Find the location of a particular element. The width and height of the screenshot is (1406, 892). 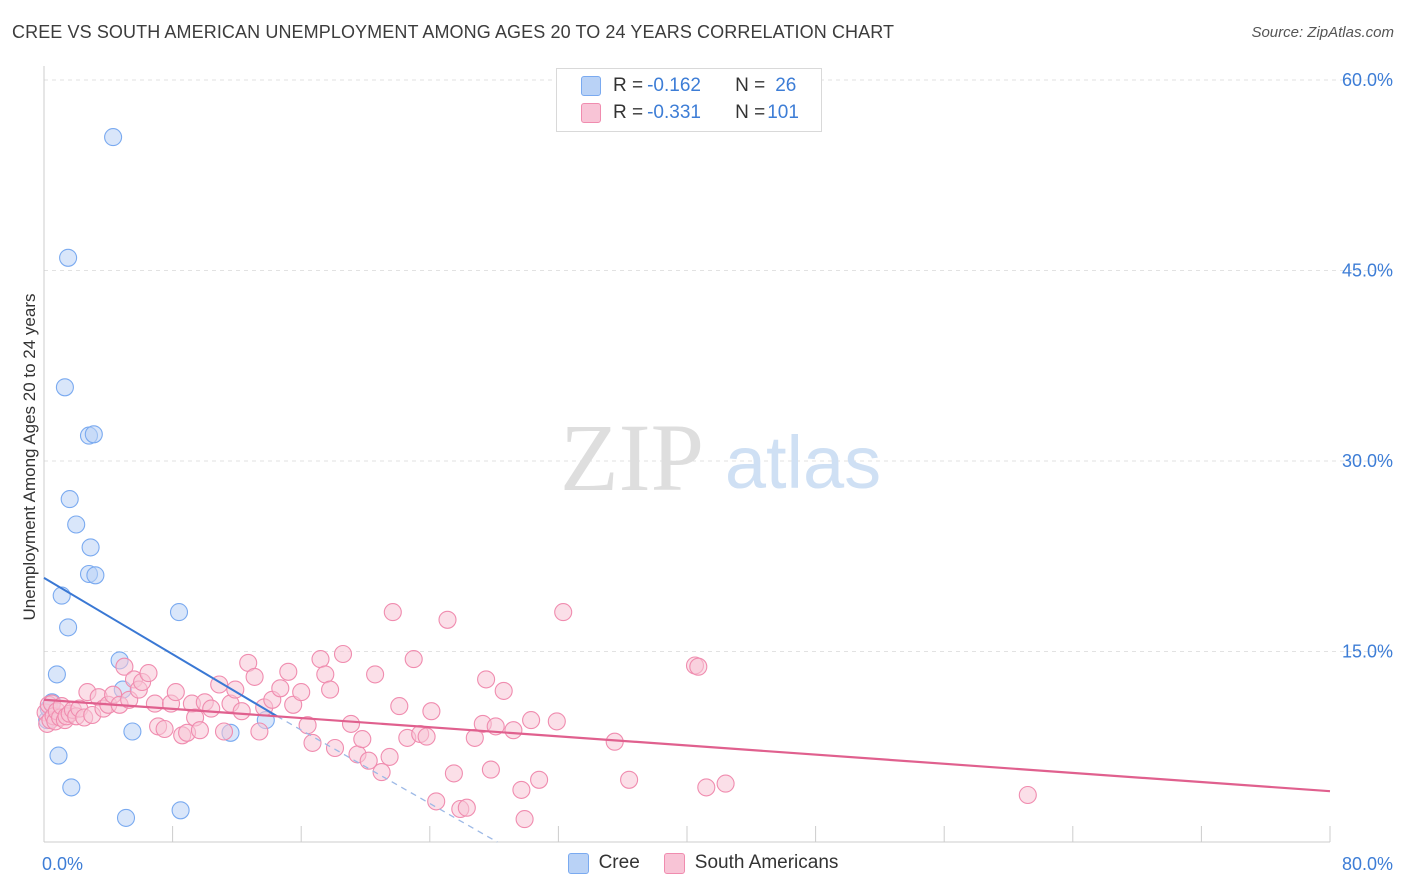

x-tick-label-min: 0.0% is located at coordinates (62, 864).